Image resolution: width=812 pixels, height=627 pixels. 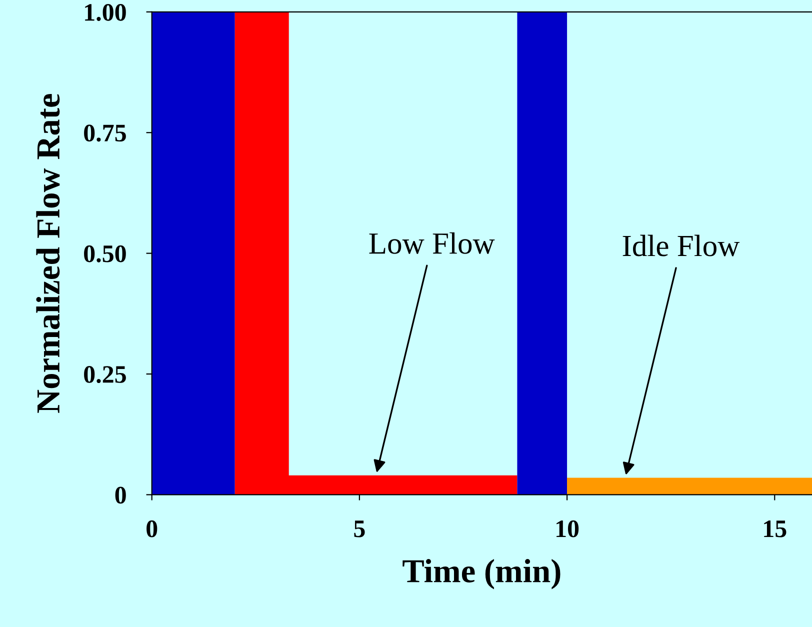 What do you see at coordinates (120, 495) in the screenshot?
I see `y-tick-label: 0` at bounding box center [120, 495].